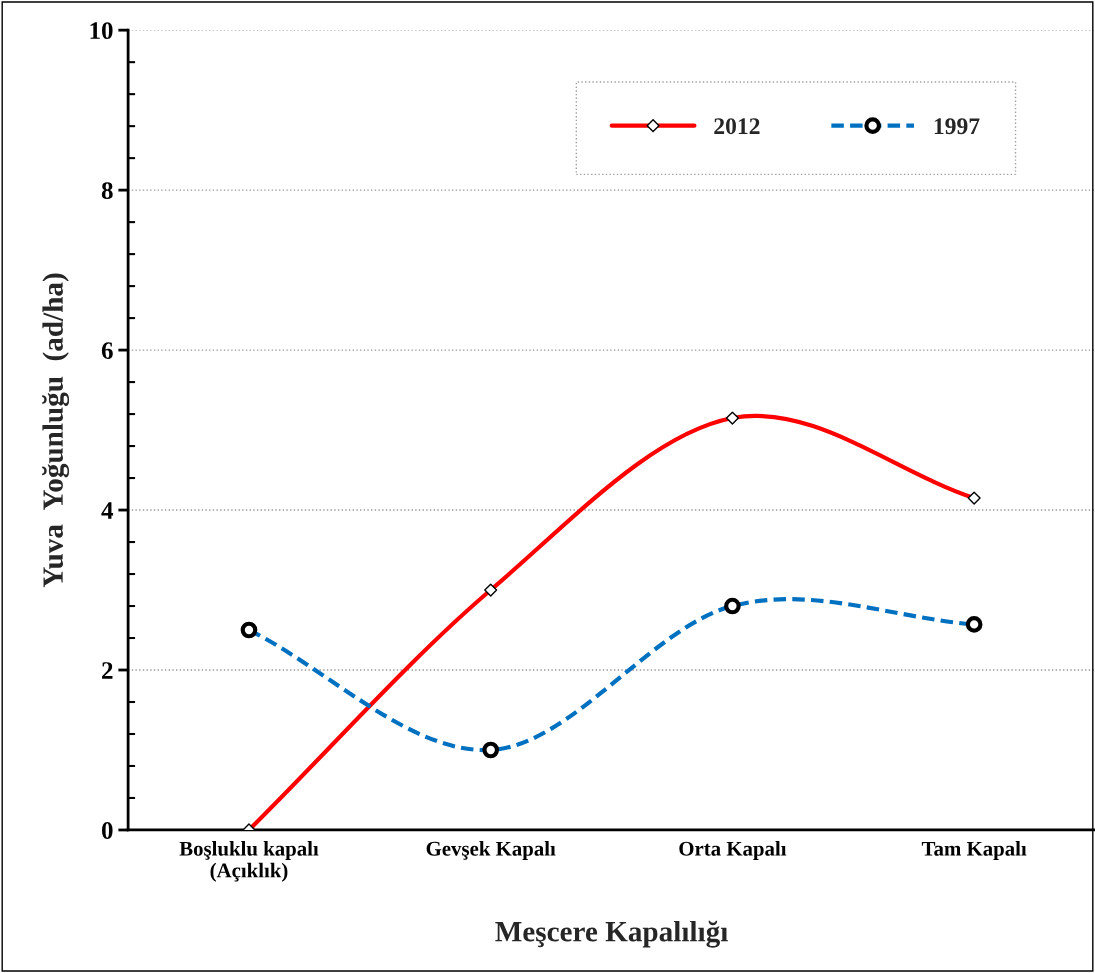 This screenshot has width=1095, height=973. Describe the element at coordinates (249, 861) in the screenshot. I see `x-tick-label: Boşluklu kapalı (Açıklık)` at that location.